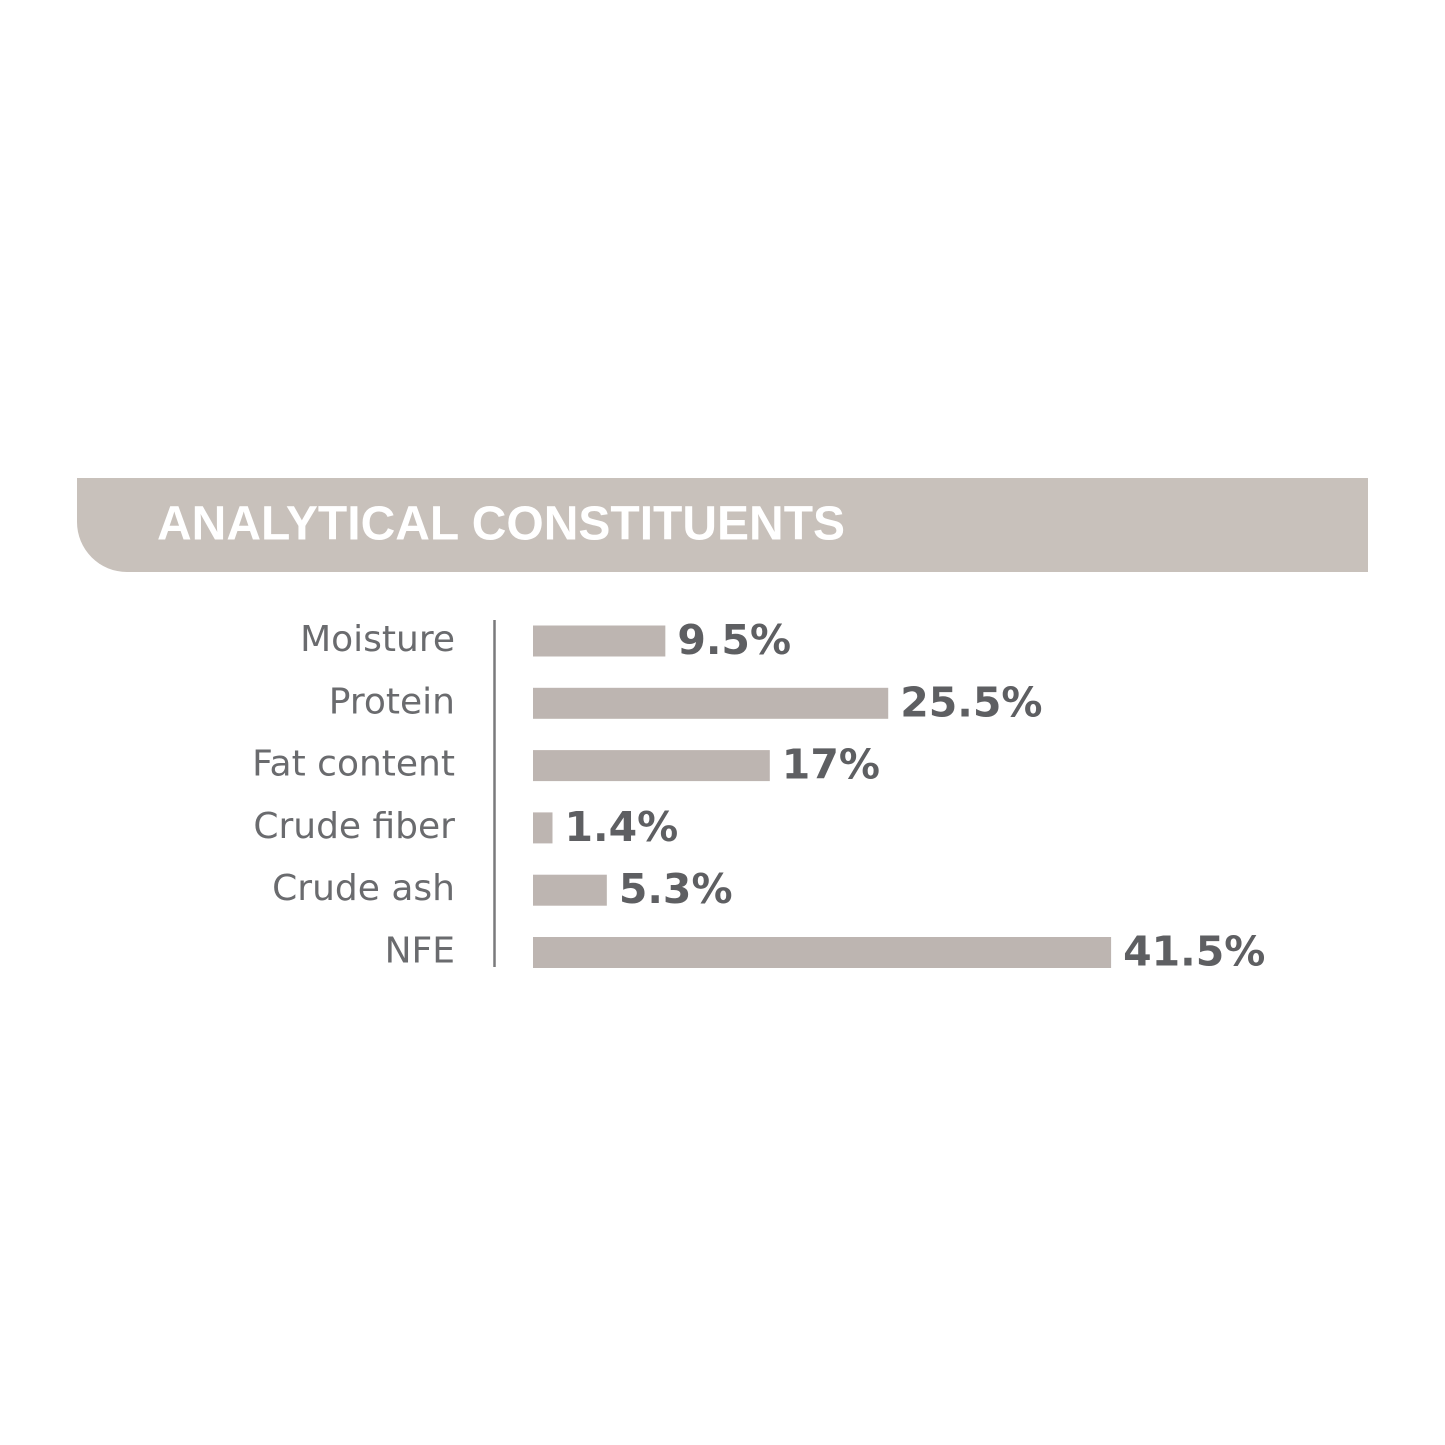  I want to click on category-label: Protein, so click(392, 701).